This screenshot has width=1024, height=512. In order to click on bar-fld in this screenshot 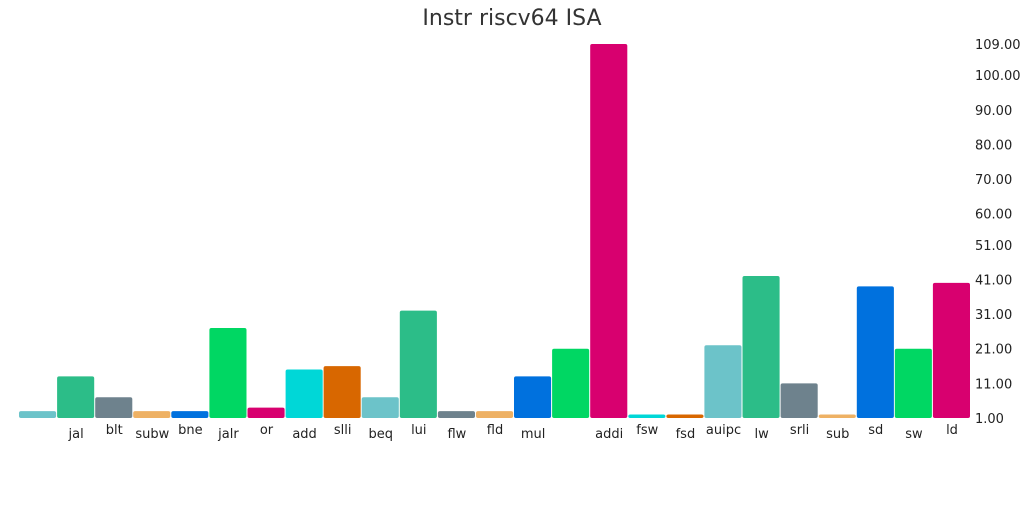, I will do `click(495, 414)`.